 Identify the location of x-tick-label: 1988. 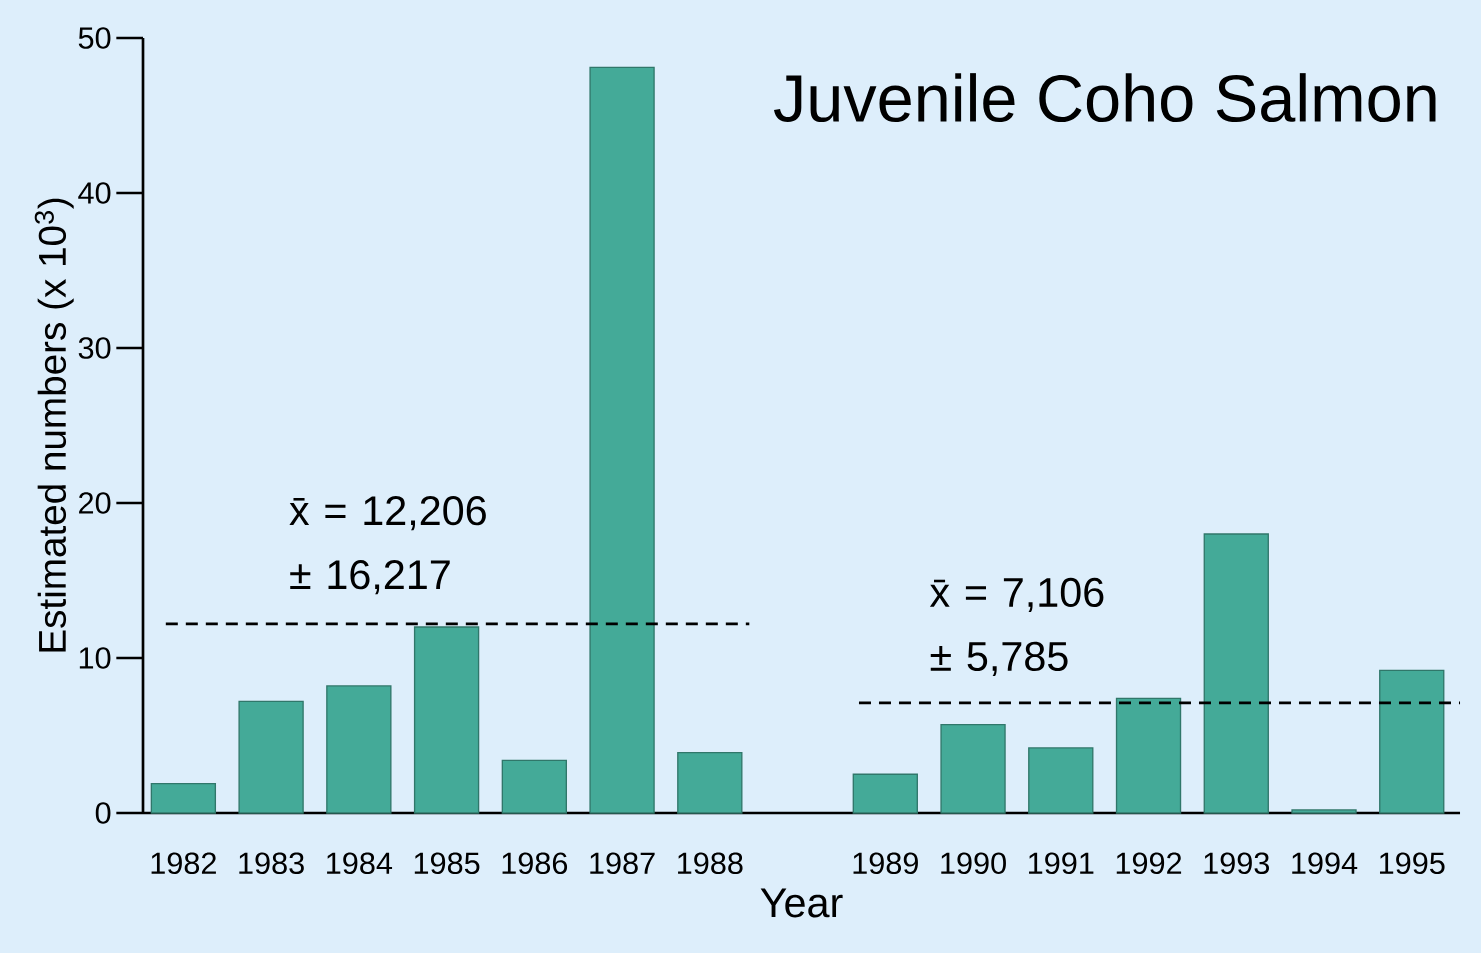
(710, 863).